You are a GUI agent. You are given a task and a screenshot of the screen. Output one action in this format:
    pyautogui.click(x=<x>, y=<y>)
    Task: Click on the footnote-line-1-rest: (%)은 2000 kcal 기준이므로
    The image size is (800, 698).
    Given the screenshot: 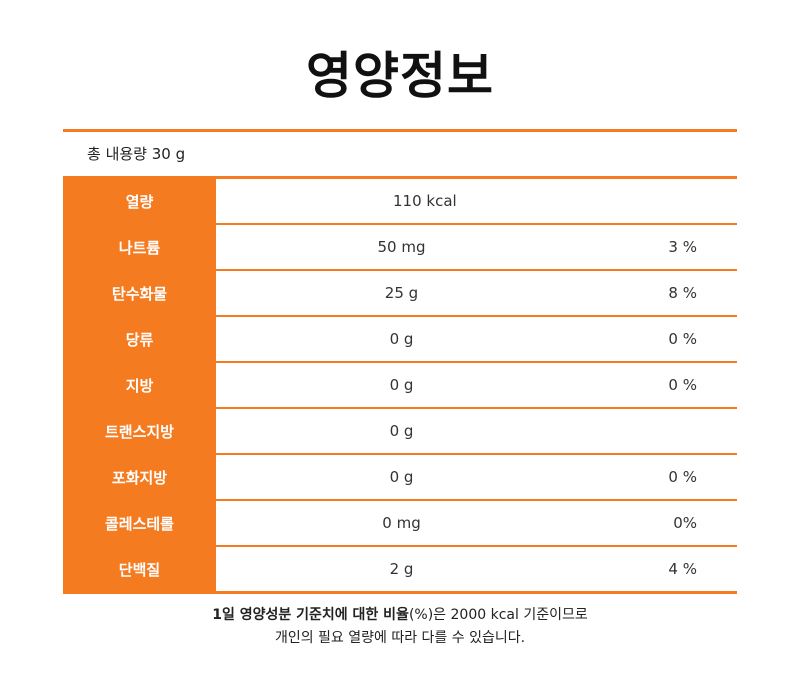 What is the action you would take?
    pyautogui.click(x=498, y=615)
    